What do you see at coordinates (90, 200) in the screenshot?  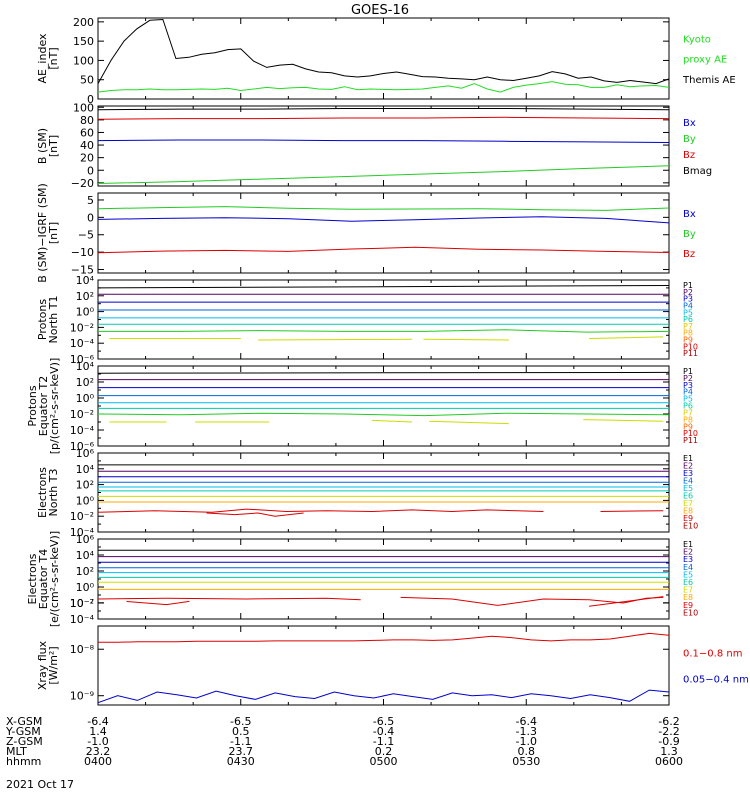 I see `y-tick-label: 5` at bounding box center [90, 200].